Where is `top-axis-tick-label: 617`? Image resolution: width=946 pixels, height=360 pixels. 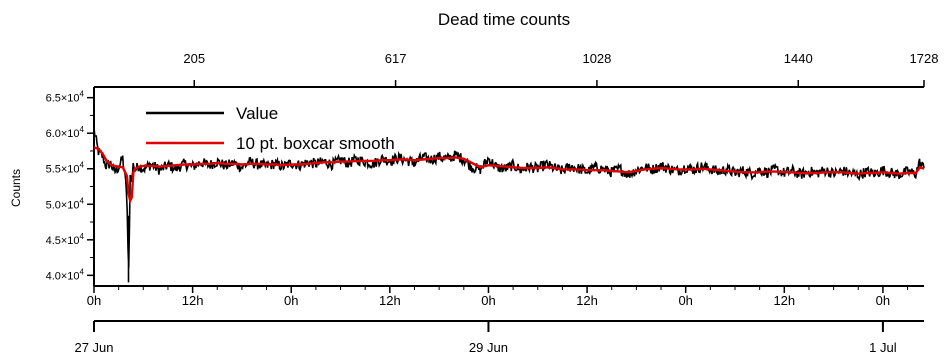
top-axis-tick-label: 617 is located at coordinates (396, 58).